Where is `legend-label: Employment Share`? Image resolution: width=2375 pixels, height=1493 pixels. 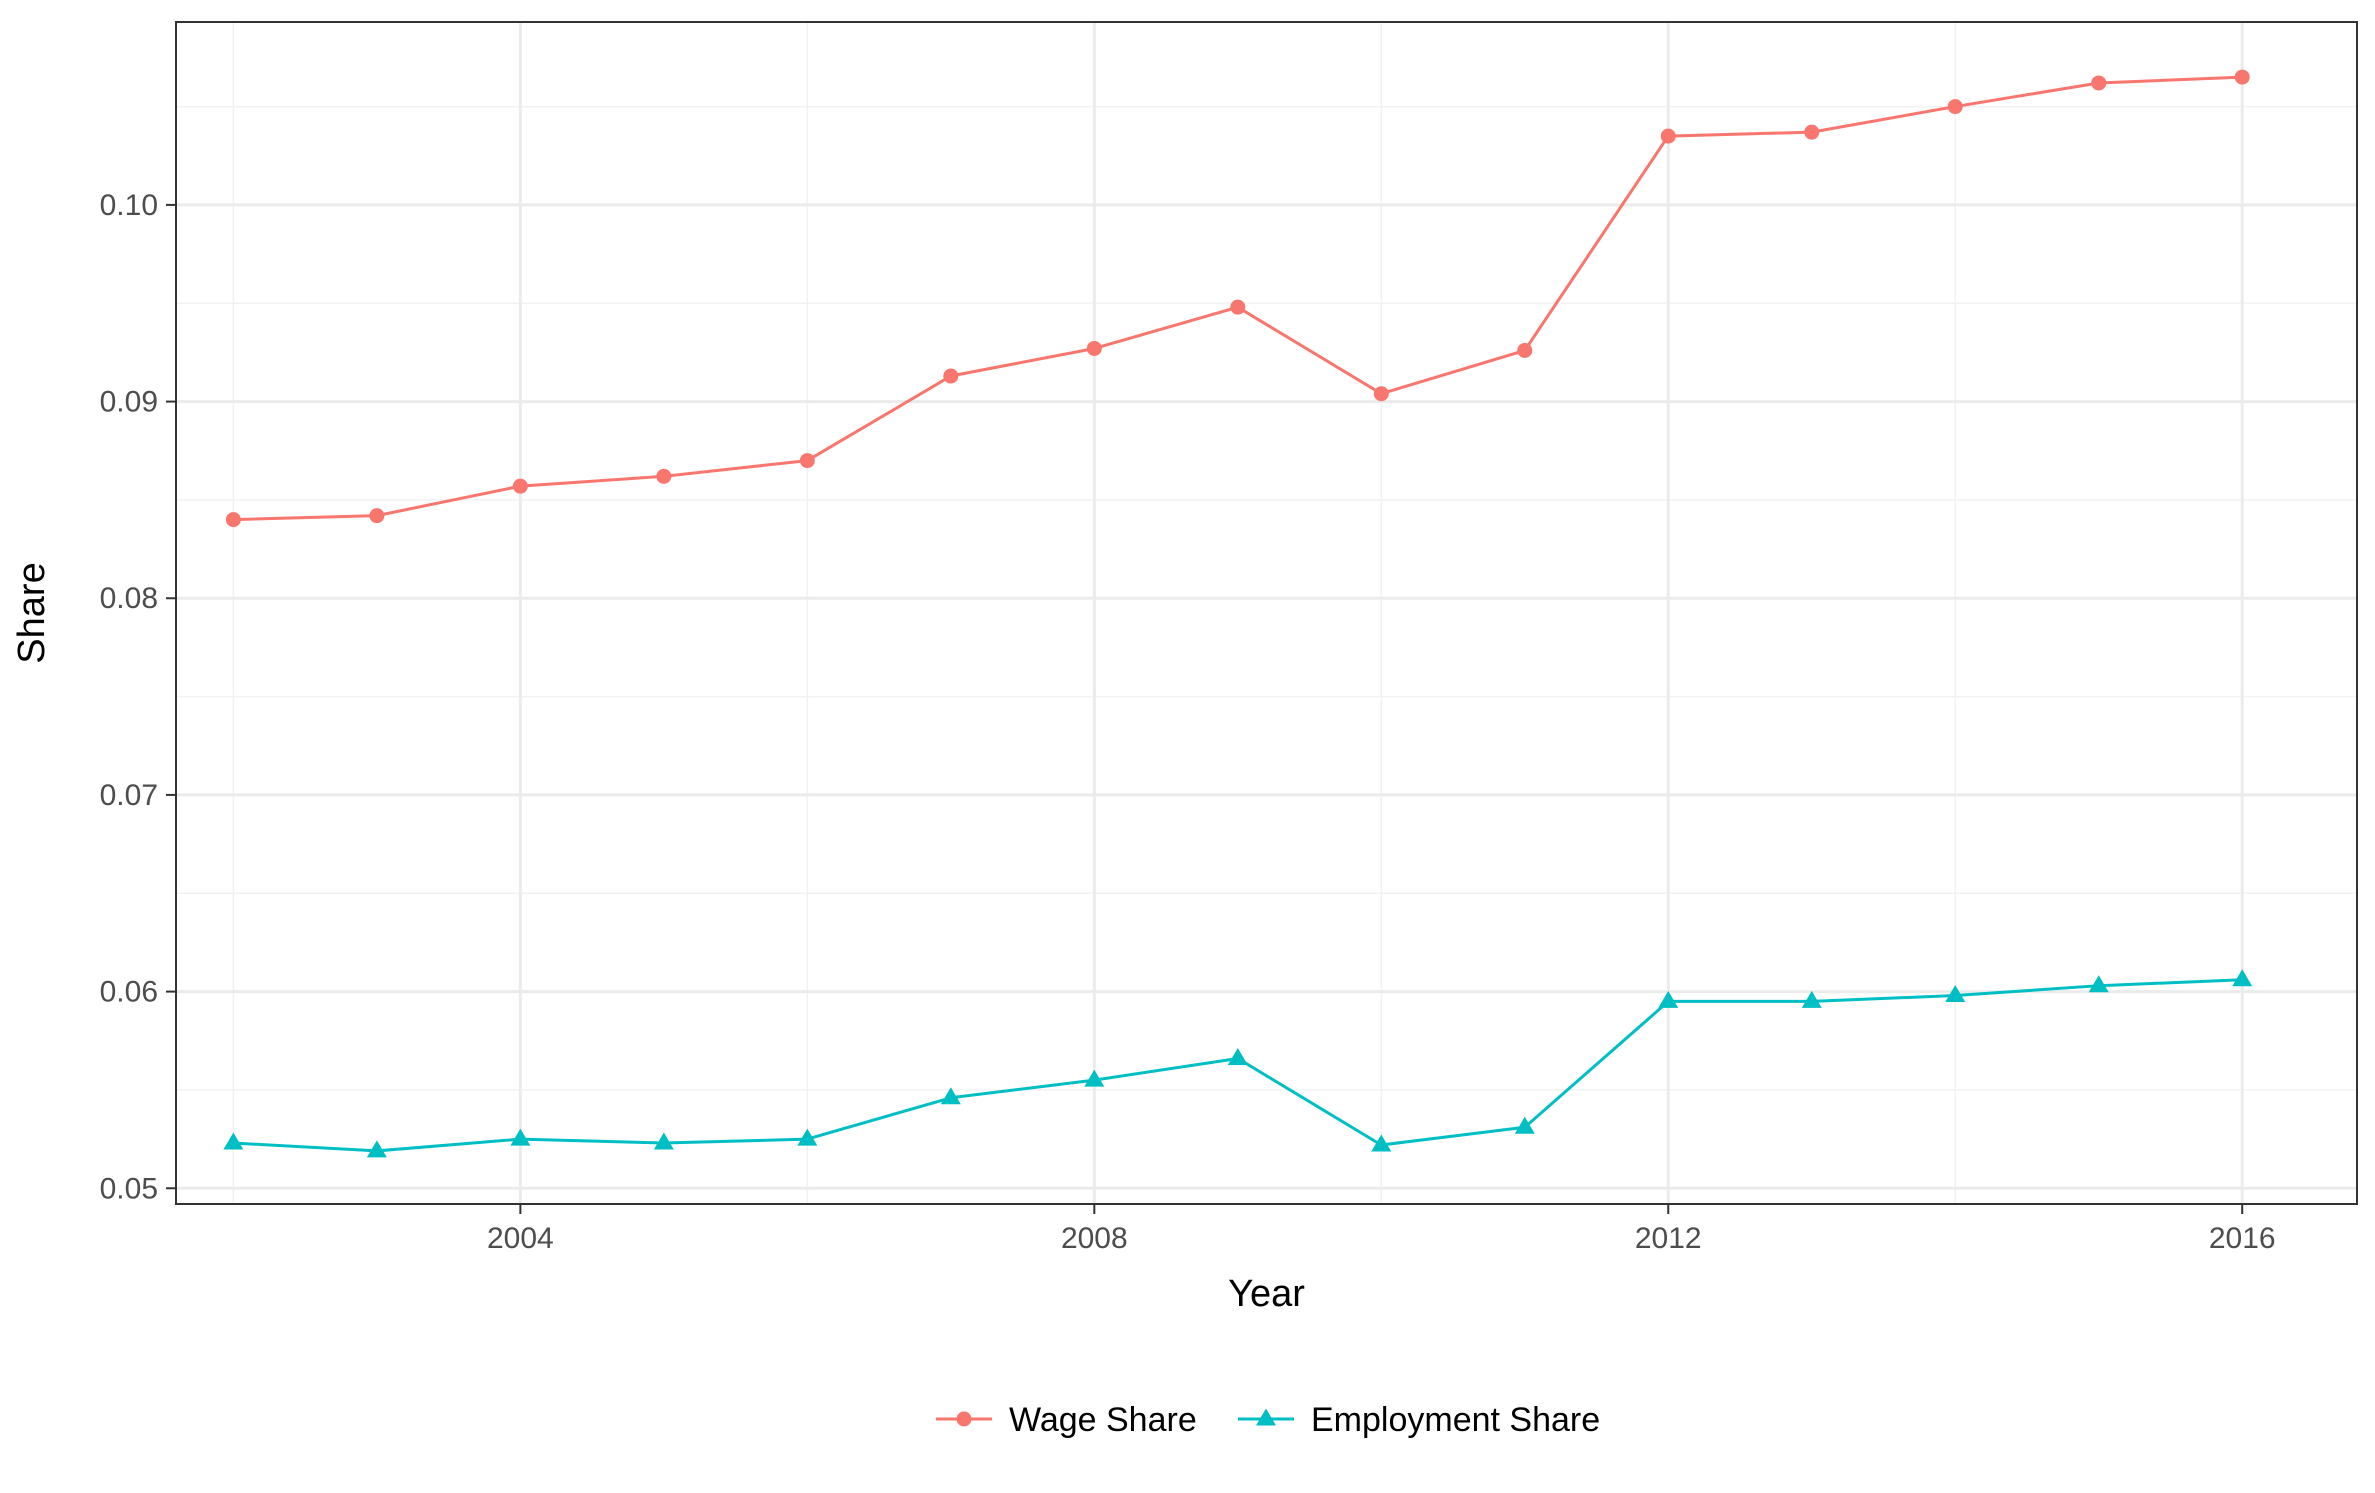
legend-label: Employment Share is located at coordinates (1455, 1420).